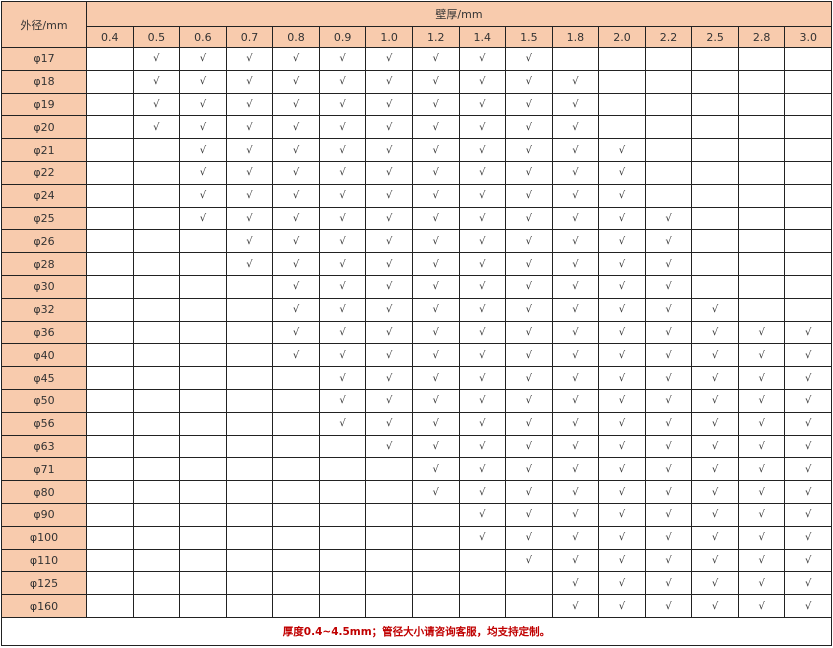  What do you see at coordinates (44, 59) in the screenshot?
I see `outer-diameter-cell: φ17` at bounding box center [44, 59].